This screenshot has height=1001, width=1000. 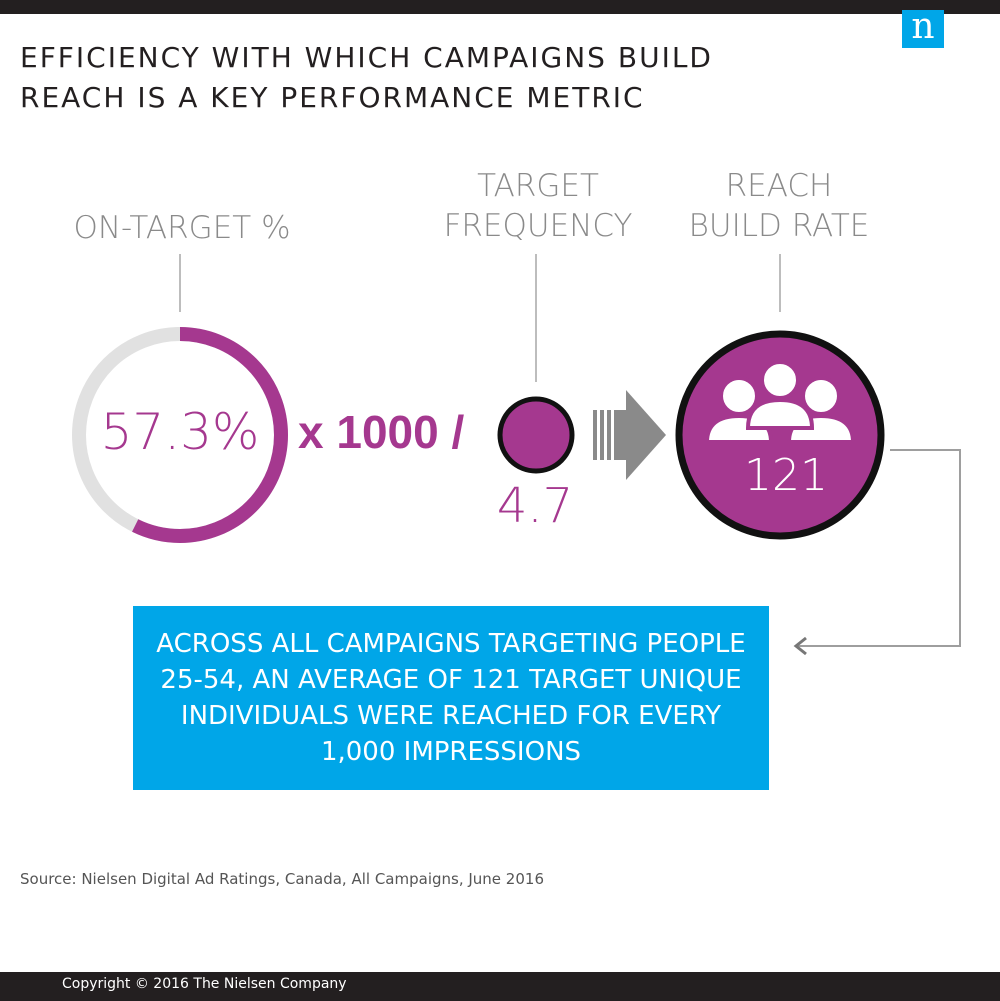 I want to click on arrow-icon, so click(x=629, y=435).